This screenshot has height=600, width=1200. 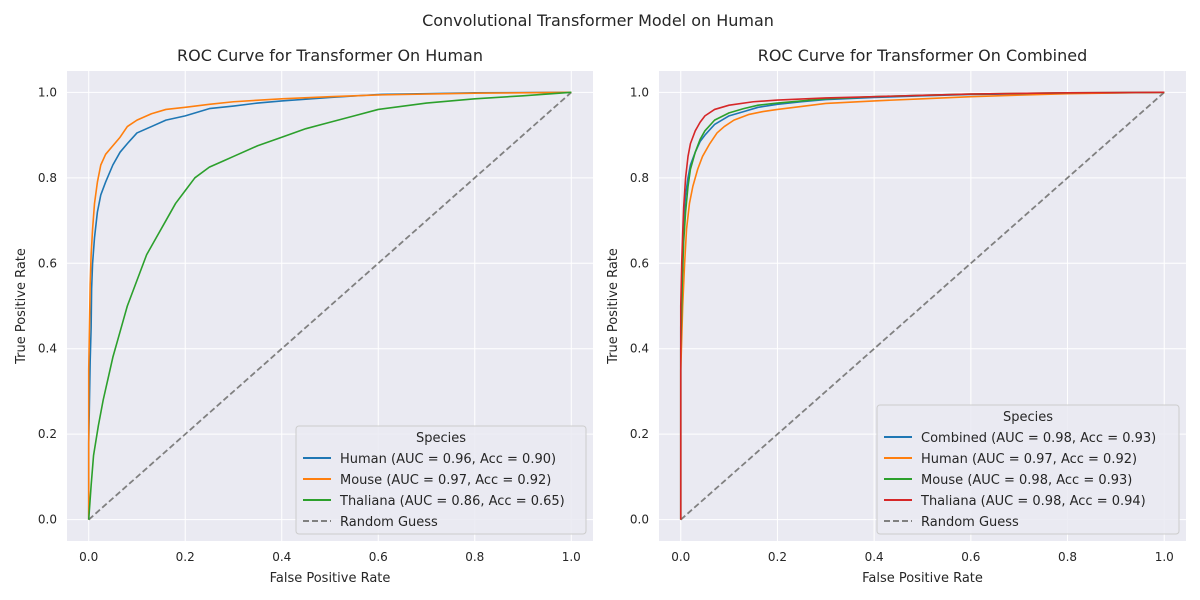 What do you see at coordinates (923, 55) in the screenshot?
I see `panel-title: ROC Curve for Transformer On Combined` at bounding box center [923, 55].